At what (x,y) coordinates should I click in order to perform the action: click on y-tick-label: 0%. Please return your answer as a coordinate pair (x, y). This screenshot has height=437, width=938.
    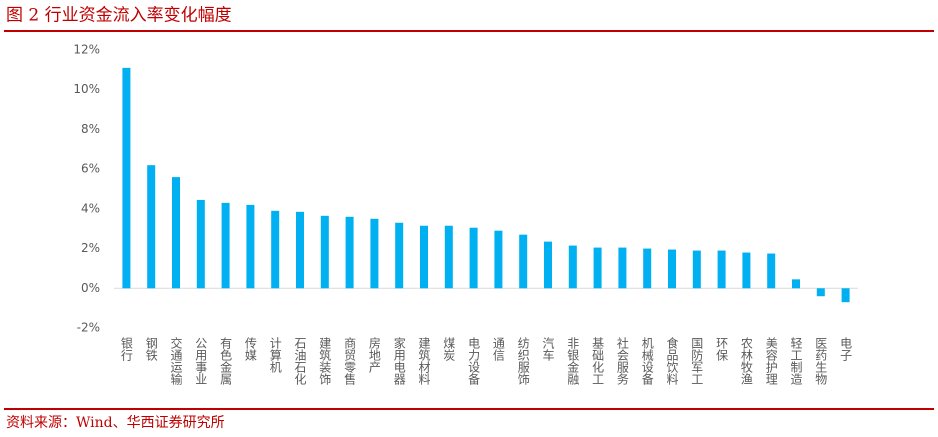
    Looking at the image, I should click on (90, 288).